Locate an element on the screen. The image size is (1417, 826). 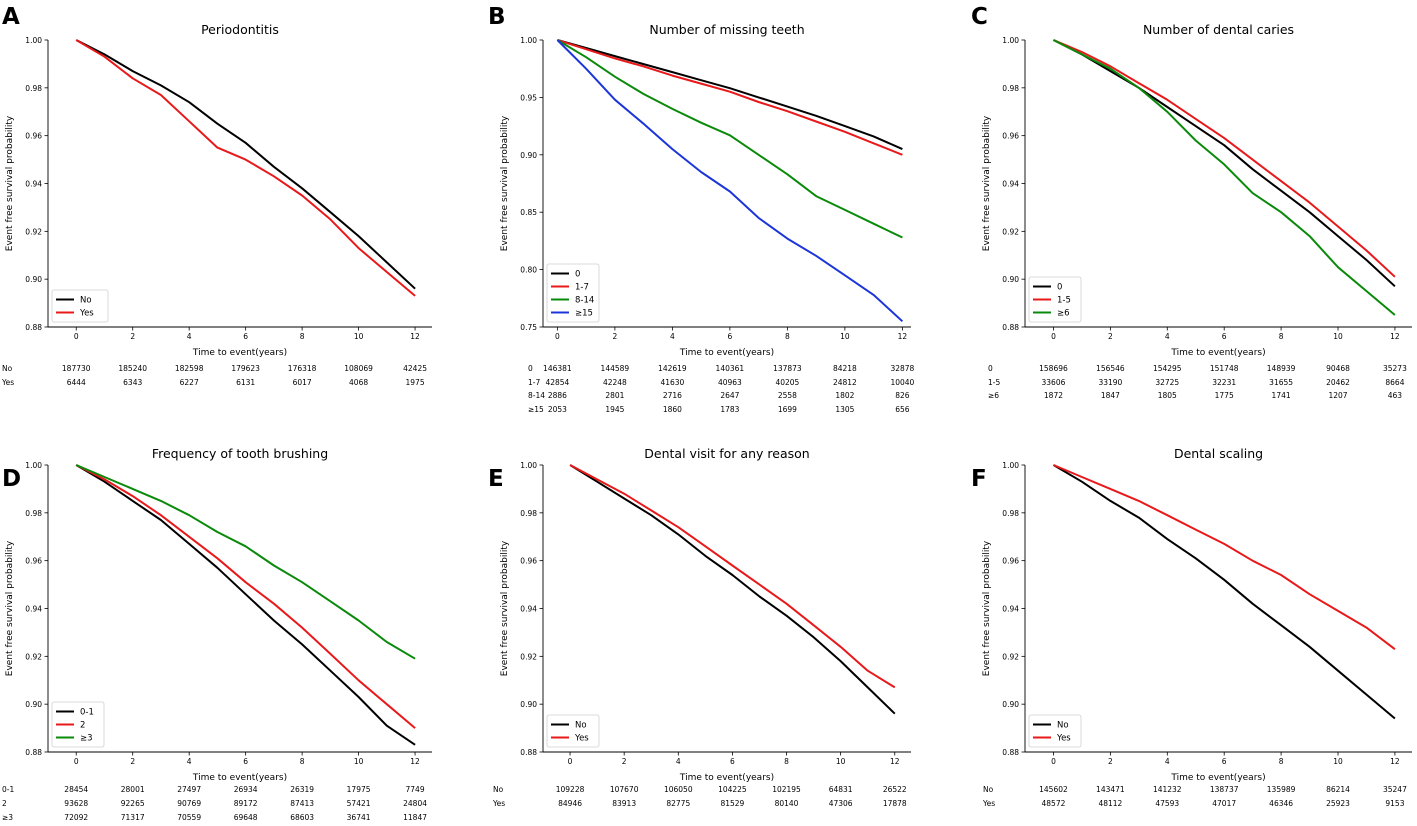
risk-cell: 1741 is located at coordinates (1281, 395).